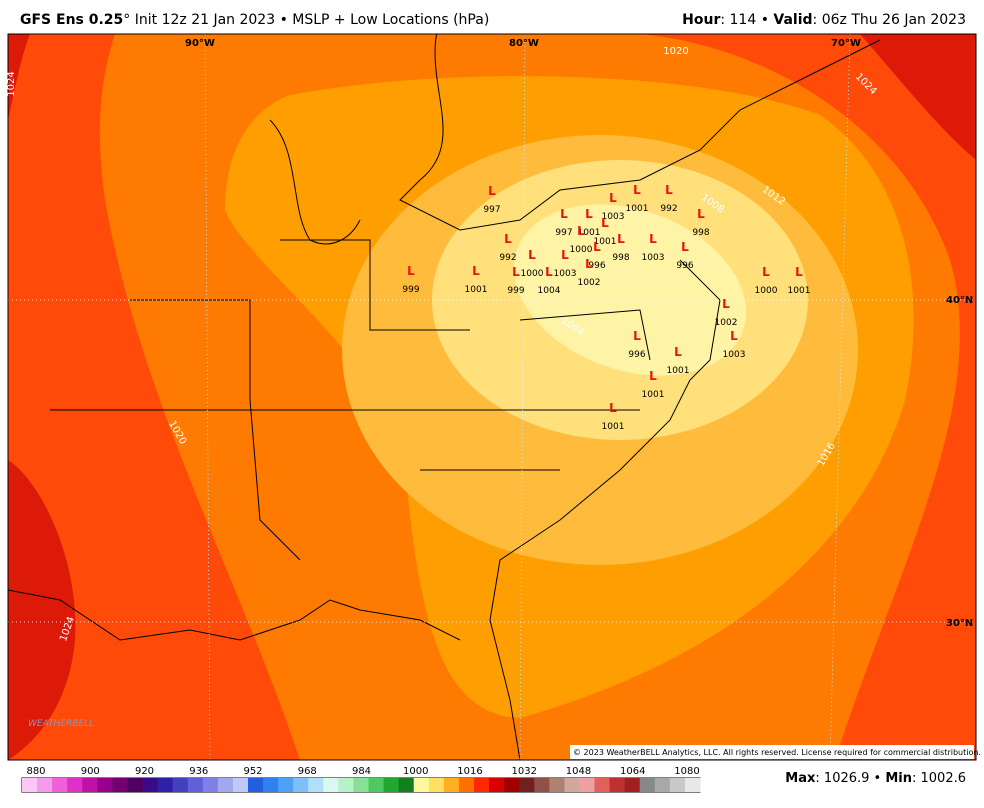 The width and height of the screenshot is (984, 808). What do you see at coordinates (959, 300) in the screenshot?
I see `latitude-label: 40°N` at bounding box center [959, 300].